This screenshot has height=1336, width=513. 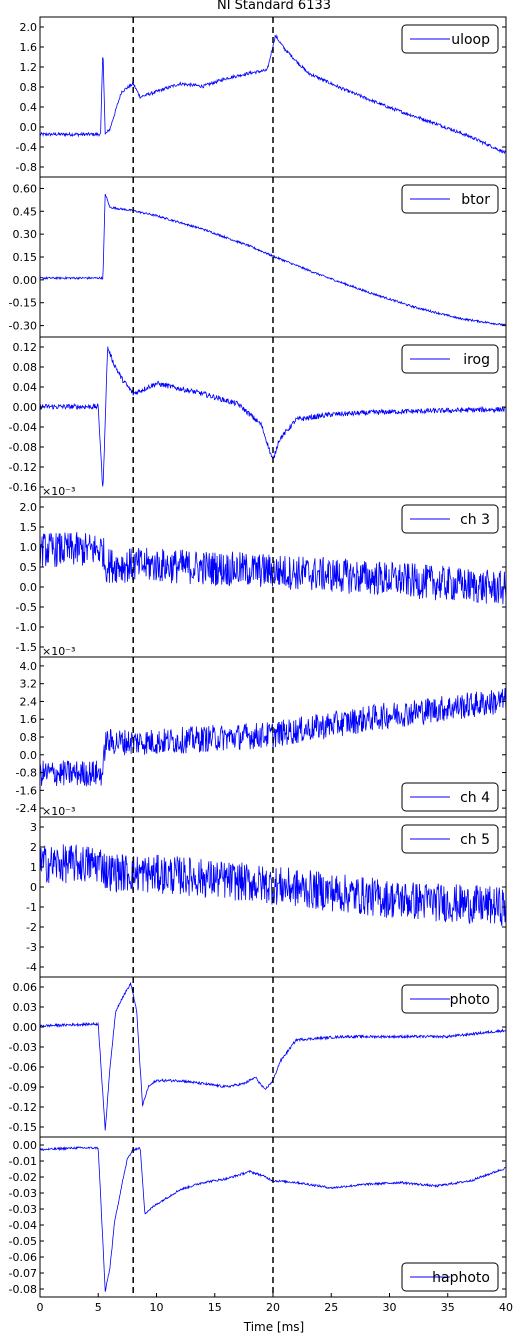 What do you see at coordinates (23, 1241) in the screenshot?
I see `y-tick-label: -0.05` at bounding box center [23, 1241].